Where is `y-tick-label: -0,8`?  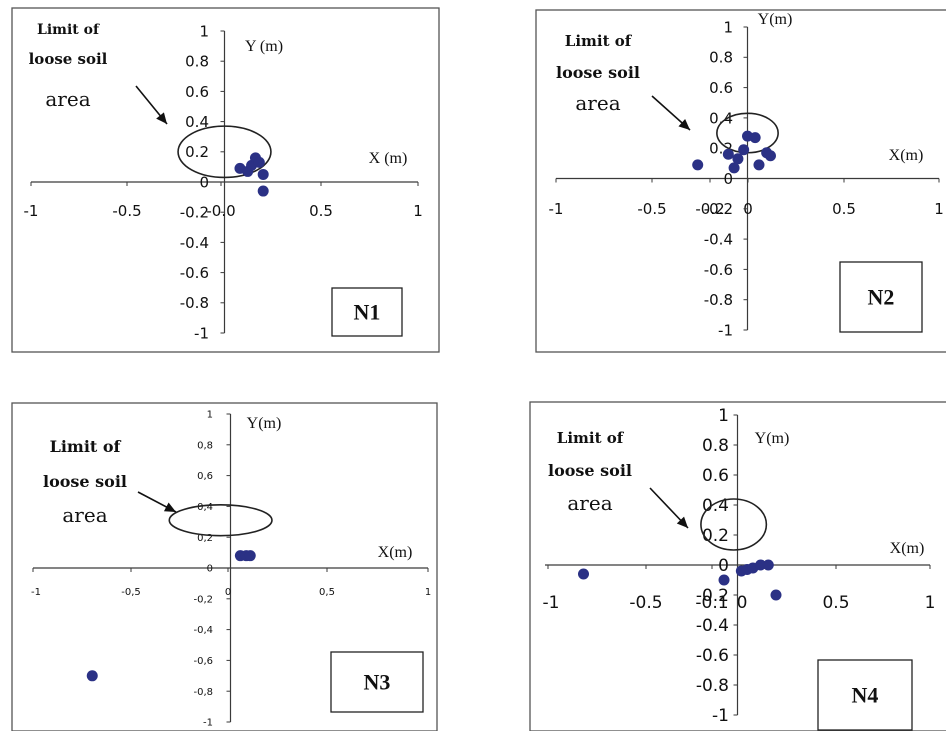
y-tick-label: -0,8 is located at coordinates (203, 692).